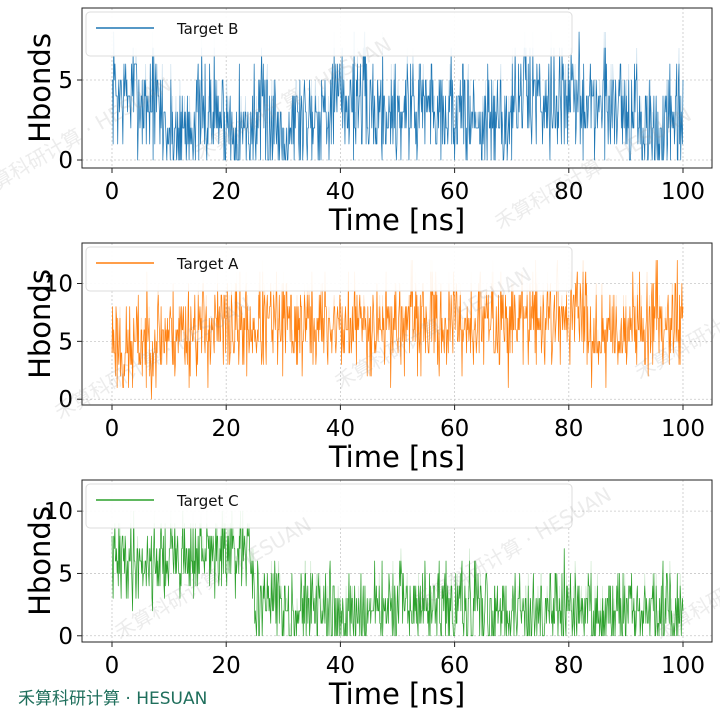 The height and width of the screenshot is (720, 720). Describe the element at coordinates (329, 34) in the screenshot. I see `legend: Target B` at that location.